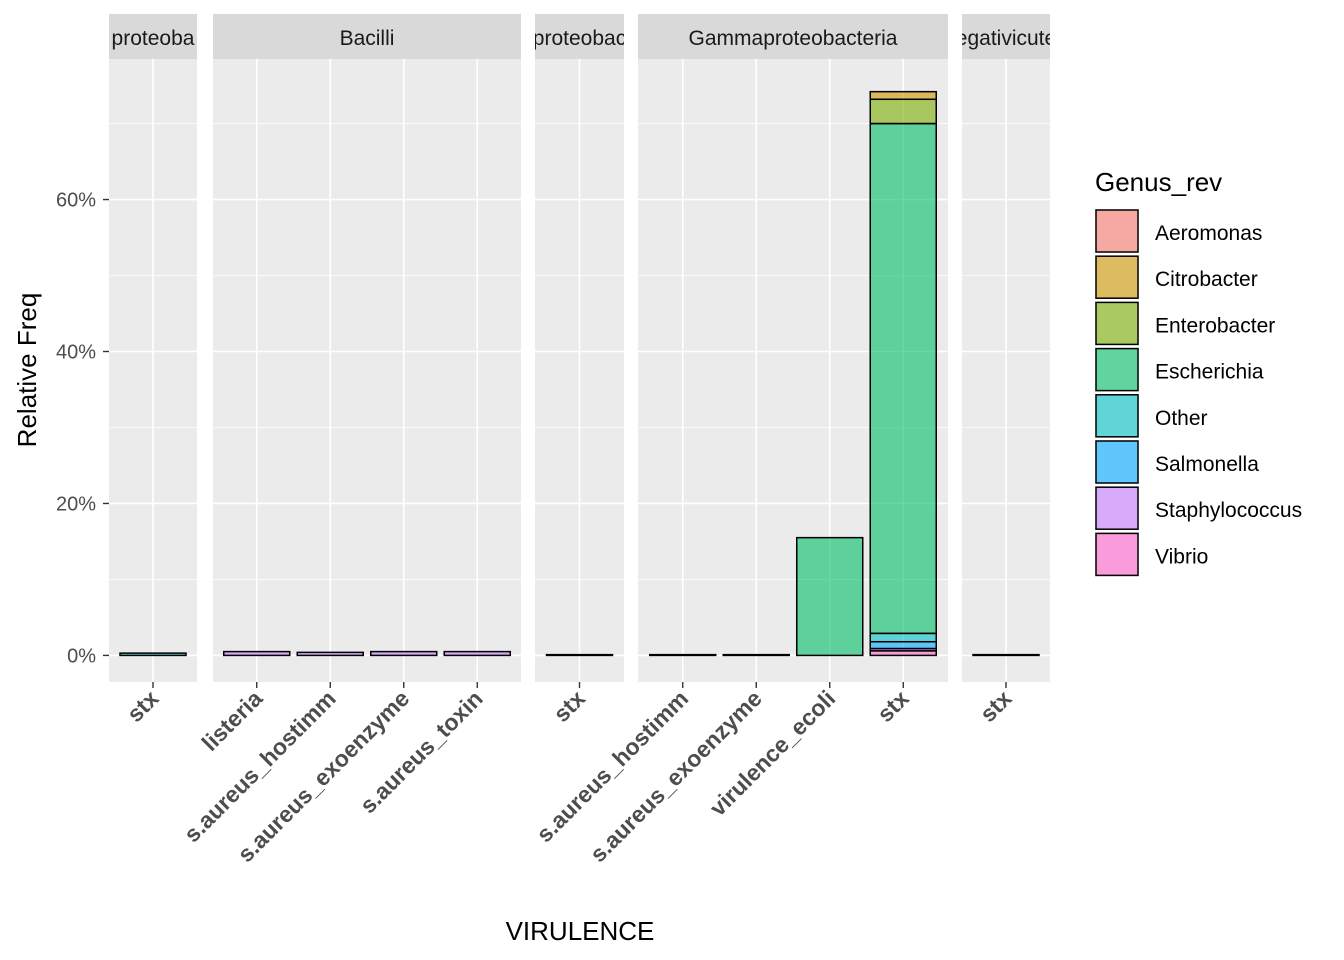 Image resolution: width=1344 pixels, height=960 pixels. I want to click on legend-swatch-salmonella, so click(1117, 462).